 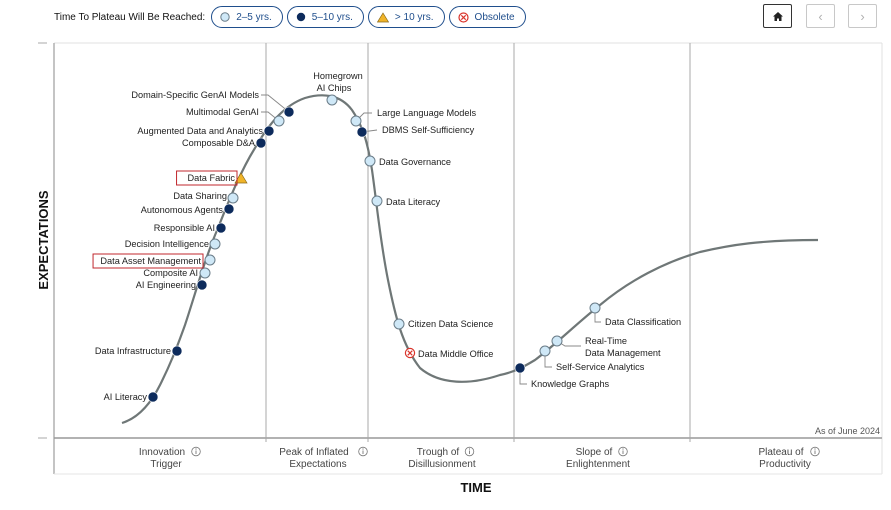 I want to click on technology-name: AI Engineering, so click(x=166, y=285).